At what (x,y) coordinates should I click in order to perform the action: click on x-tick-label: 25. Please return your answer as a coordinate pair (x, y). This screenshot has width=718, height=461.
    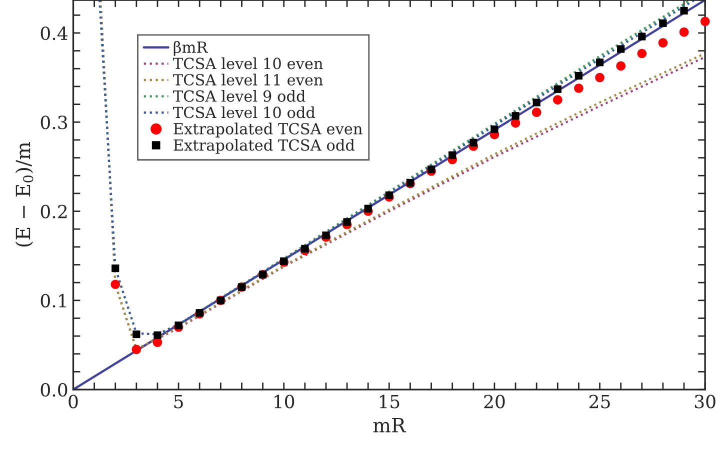
    Looking at the image, I should click on (600, 401).